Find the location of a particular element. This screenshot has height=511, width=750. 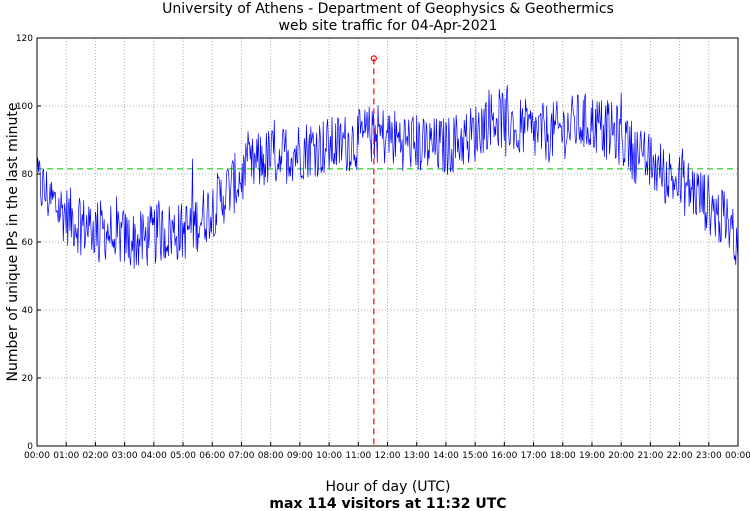

x-tick-label: 02:00 is located at coordinates (95, 456).